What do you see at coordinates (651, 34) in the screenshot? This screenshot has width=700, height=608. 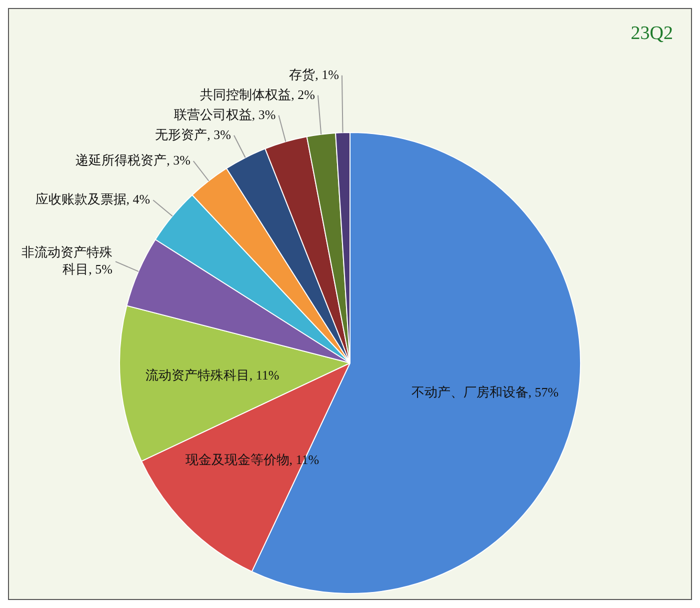 I see `text: 23Q2` at bounding box center [651, 34].